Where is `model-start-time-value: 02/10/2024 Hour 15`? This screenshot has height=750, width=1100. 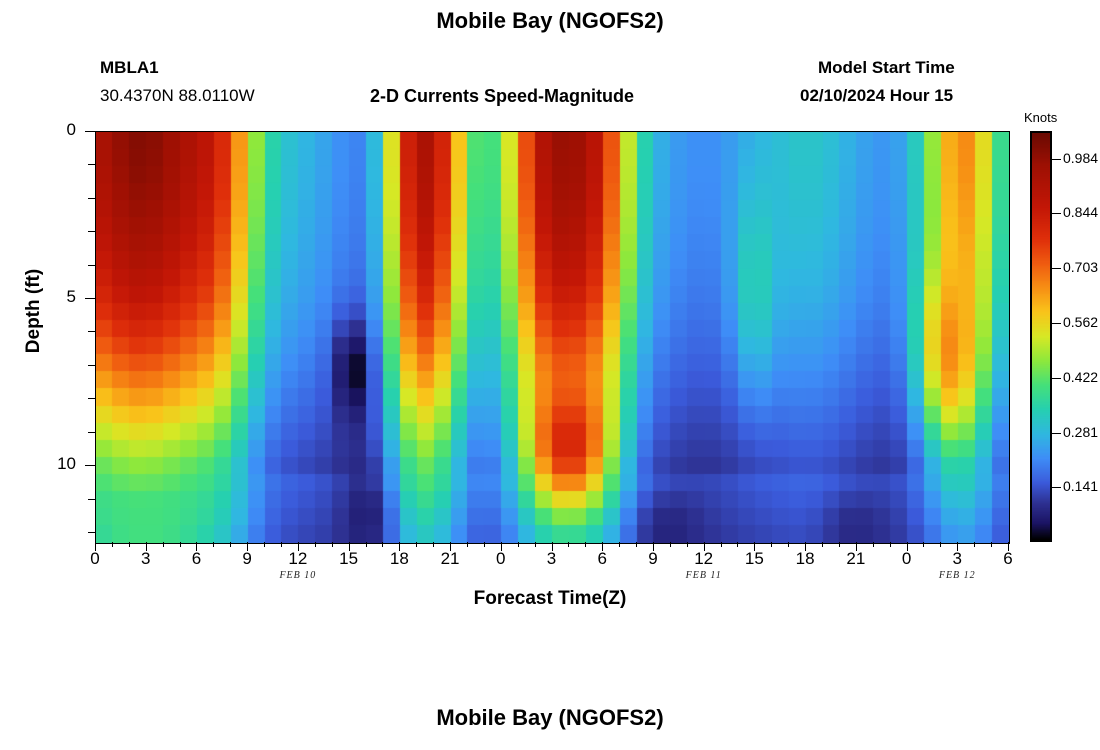 model-start-time-value: 02/10/2024 Hour 15 is located at coordinates (877, 95).